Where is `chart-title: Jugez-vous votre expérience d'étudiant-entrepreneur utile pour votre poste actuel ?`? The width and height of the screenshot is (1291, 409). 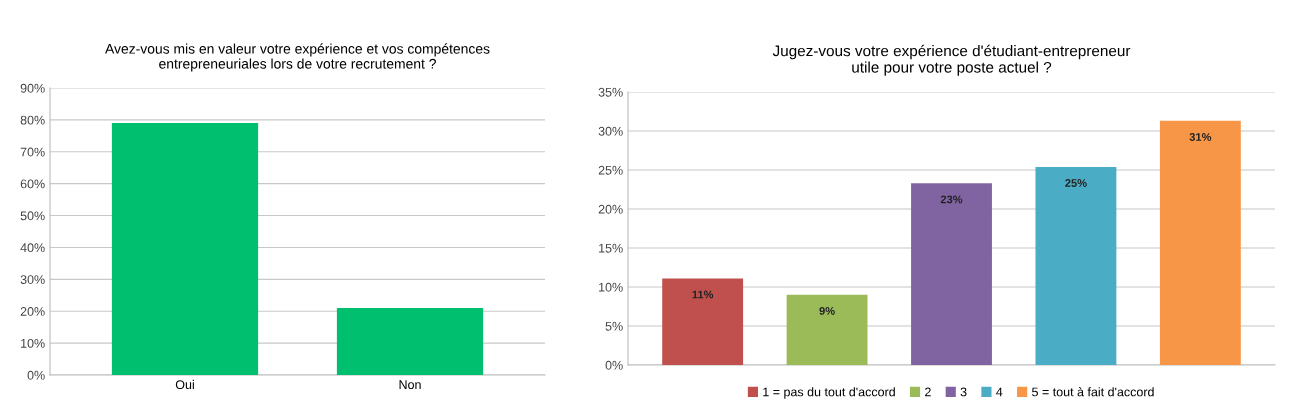
chart-title: Jugez-vous votre expérience d'étudiant-entrepreneur utile pour votre poste actuel ? is located at coordinates (951, 60).